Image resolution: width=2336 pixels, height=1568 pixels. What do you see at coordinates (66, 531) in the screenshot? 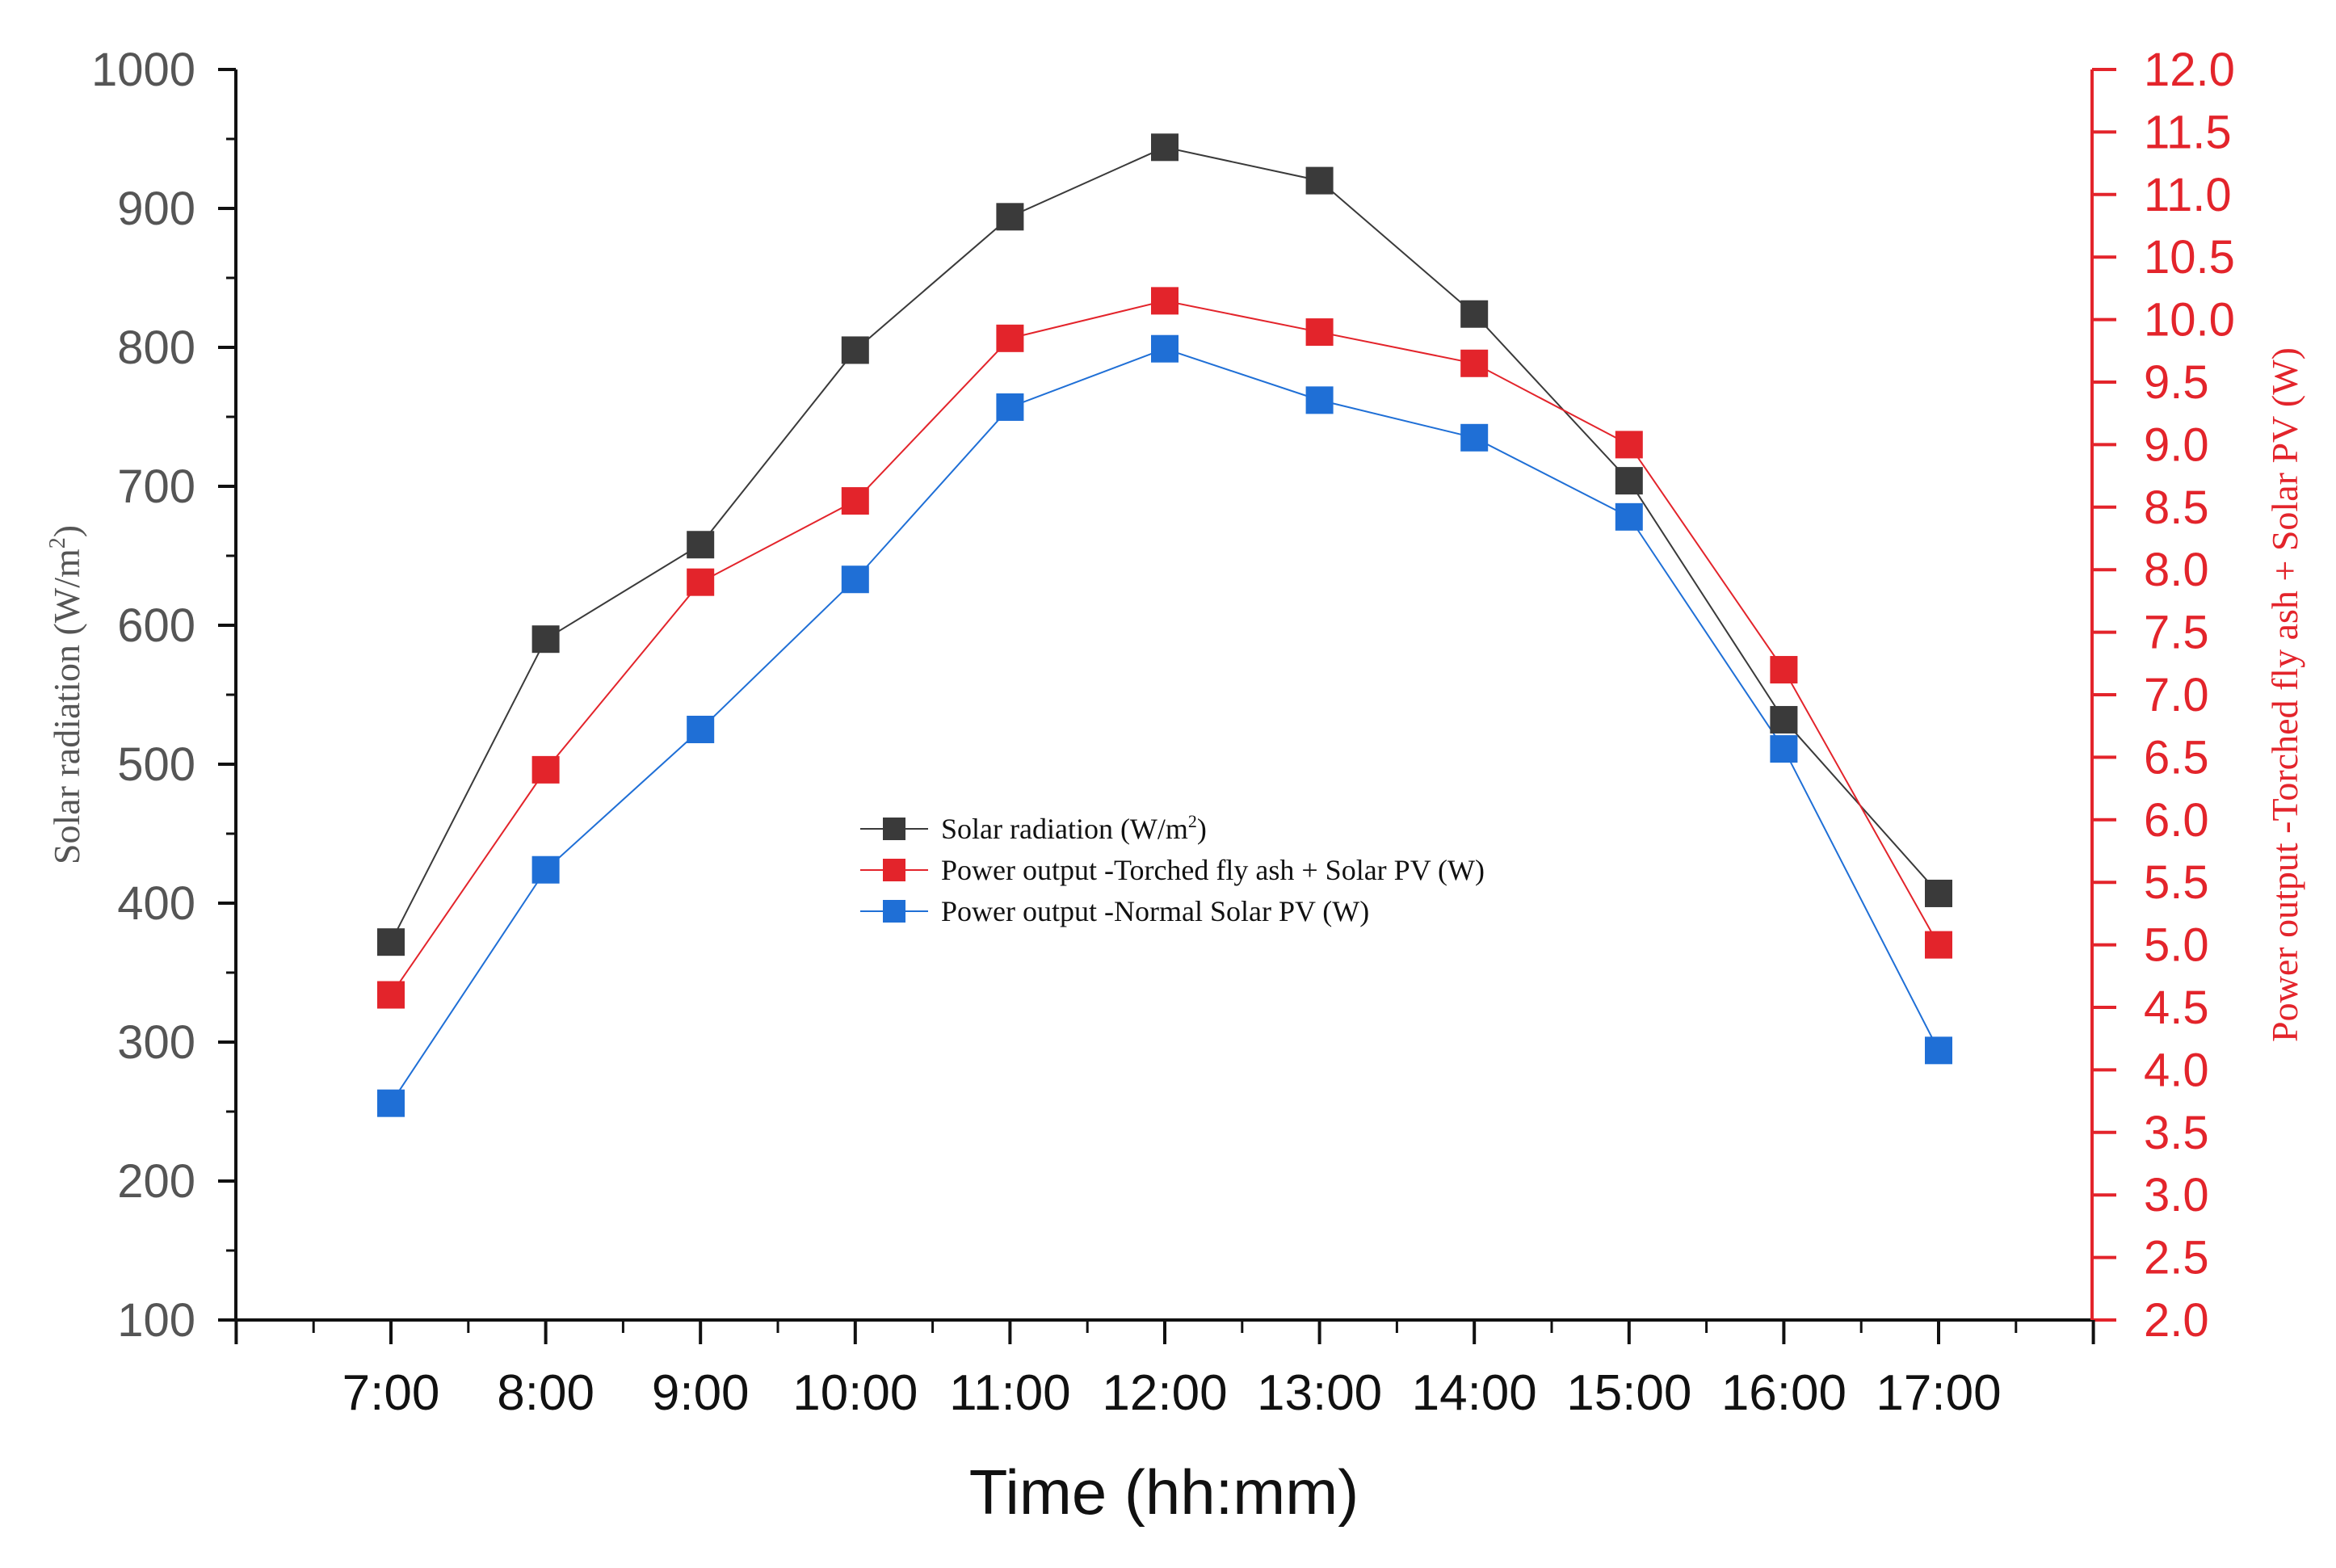
I see `left-axis-title-suffix: )` at bounding box center [66, 531].